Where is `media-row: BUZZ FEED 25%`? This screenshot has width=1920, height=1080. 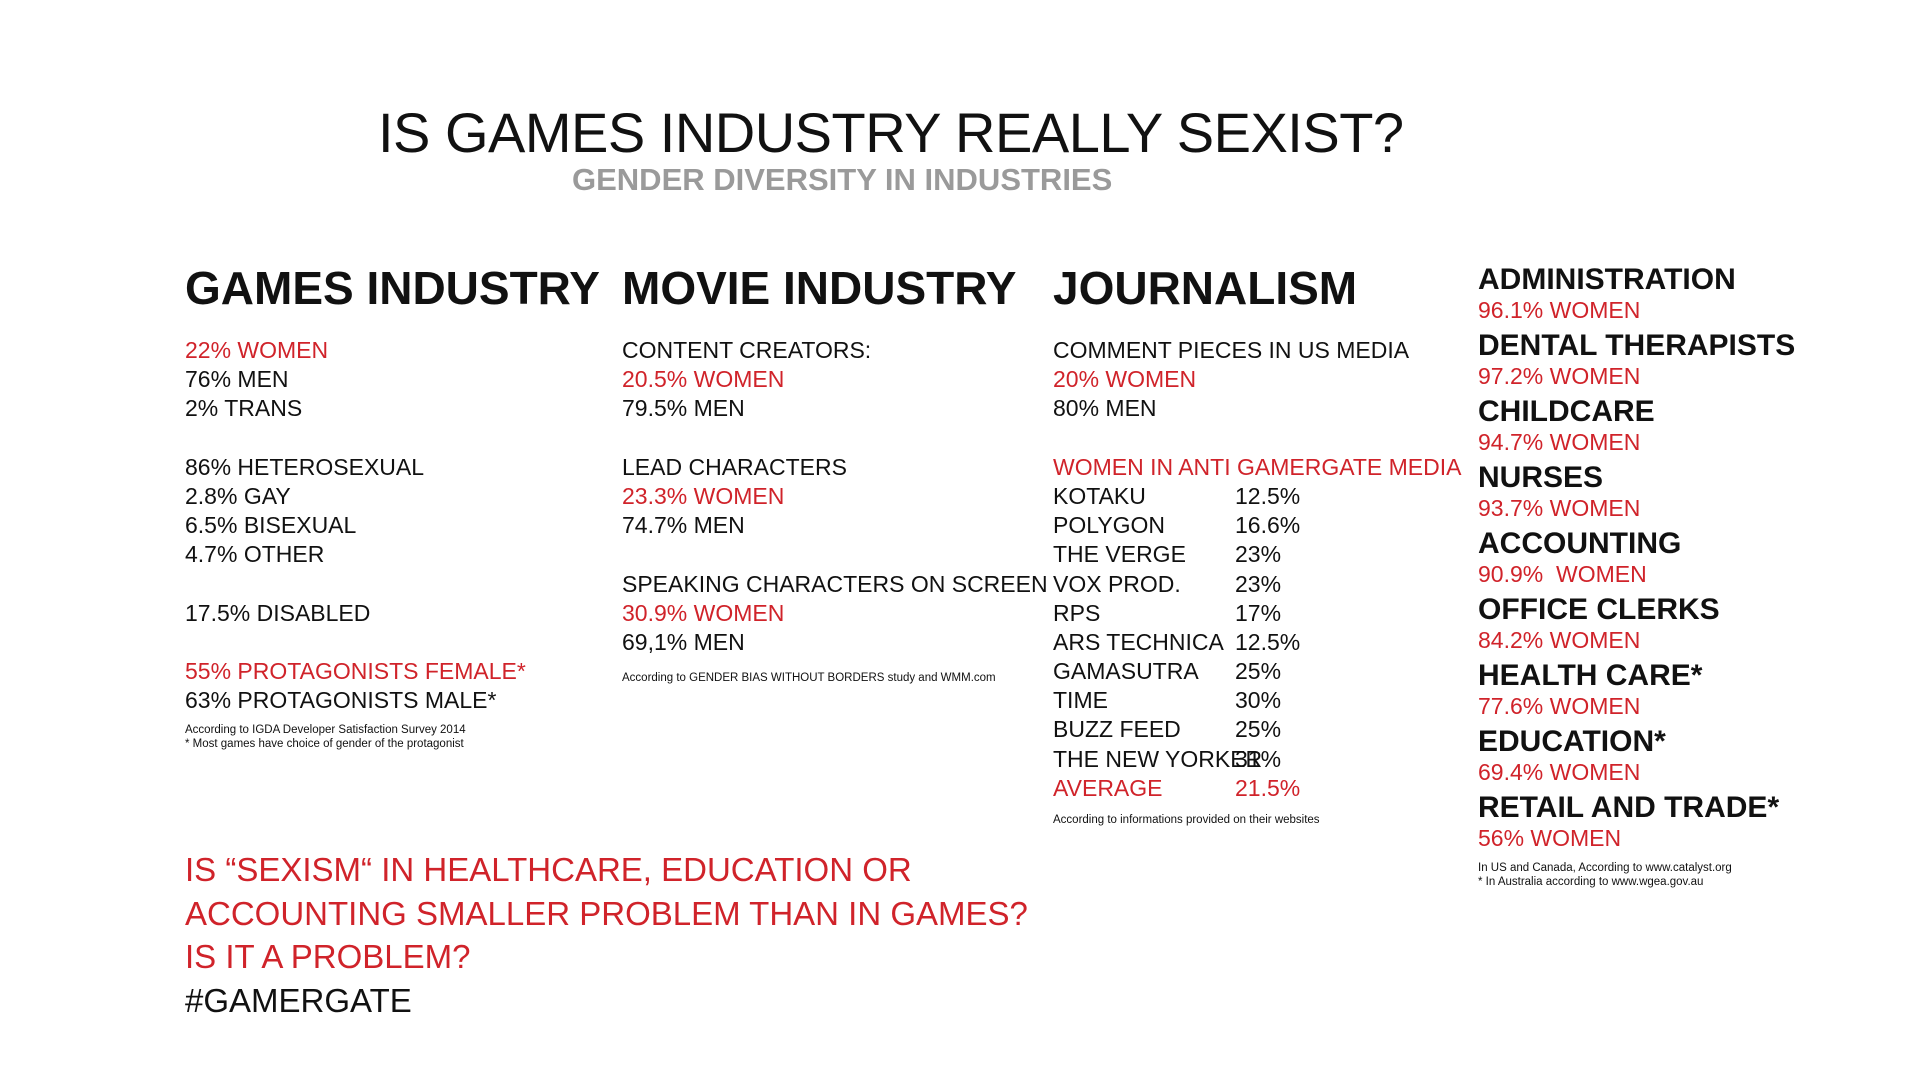
media-row: BUZZ FEED 25% is located at coordinates (1257, 729).